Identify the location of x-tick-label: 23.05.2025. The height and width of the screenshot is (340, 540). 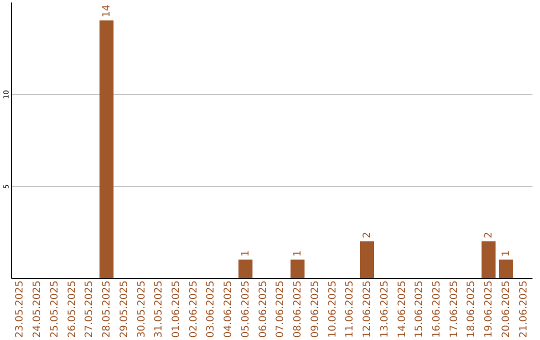
(20, 309).